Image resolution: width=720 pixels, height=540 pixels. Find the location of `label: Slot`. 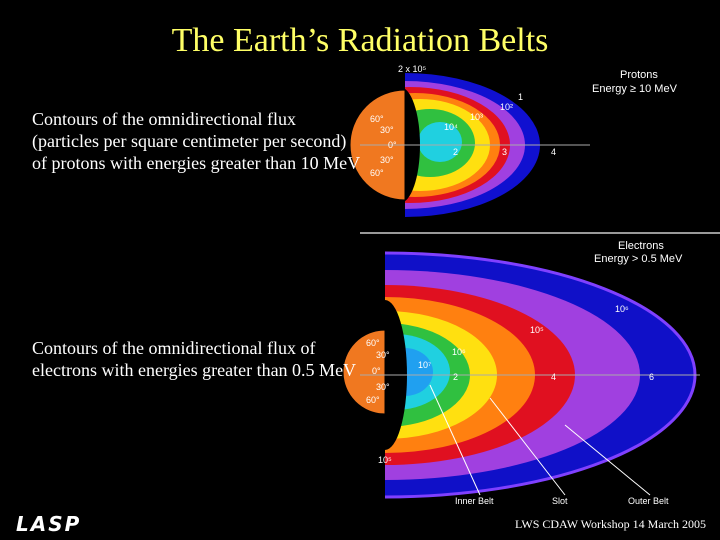

label: Slot is located at coordinates (560, 501).